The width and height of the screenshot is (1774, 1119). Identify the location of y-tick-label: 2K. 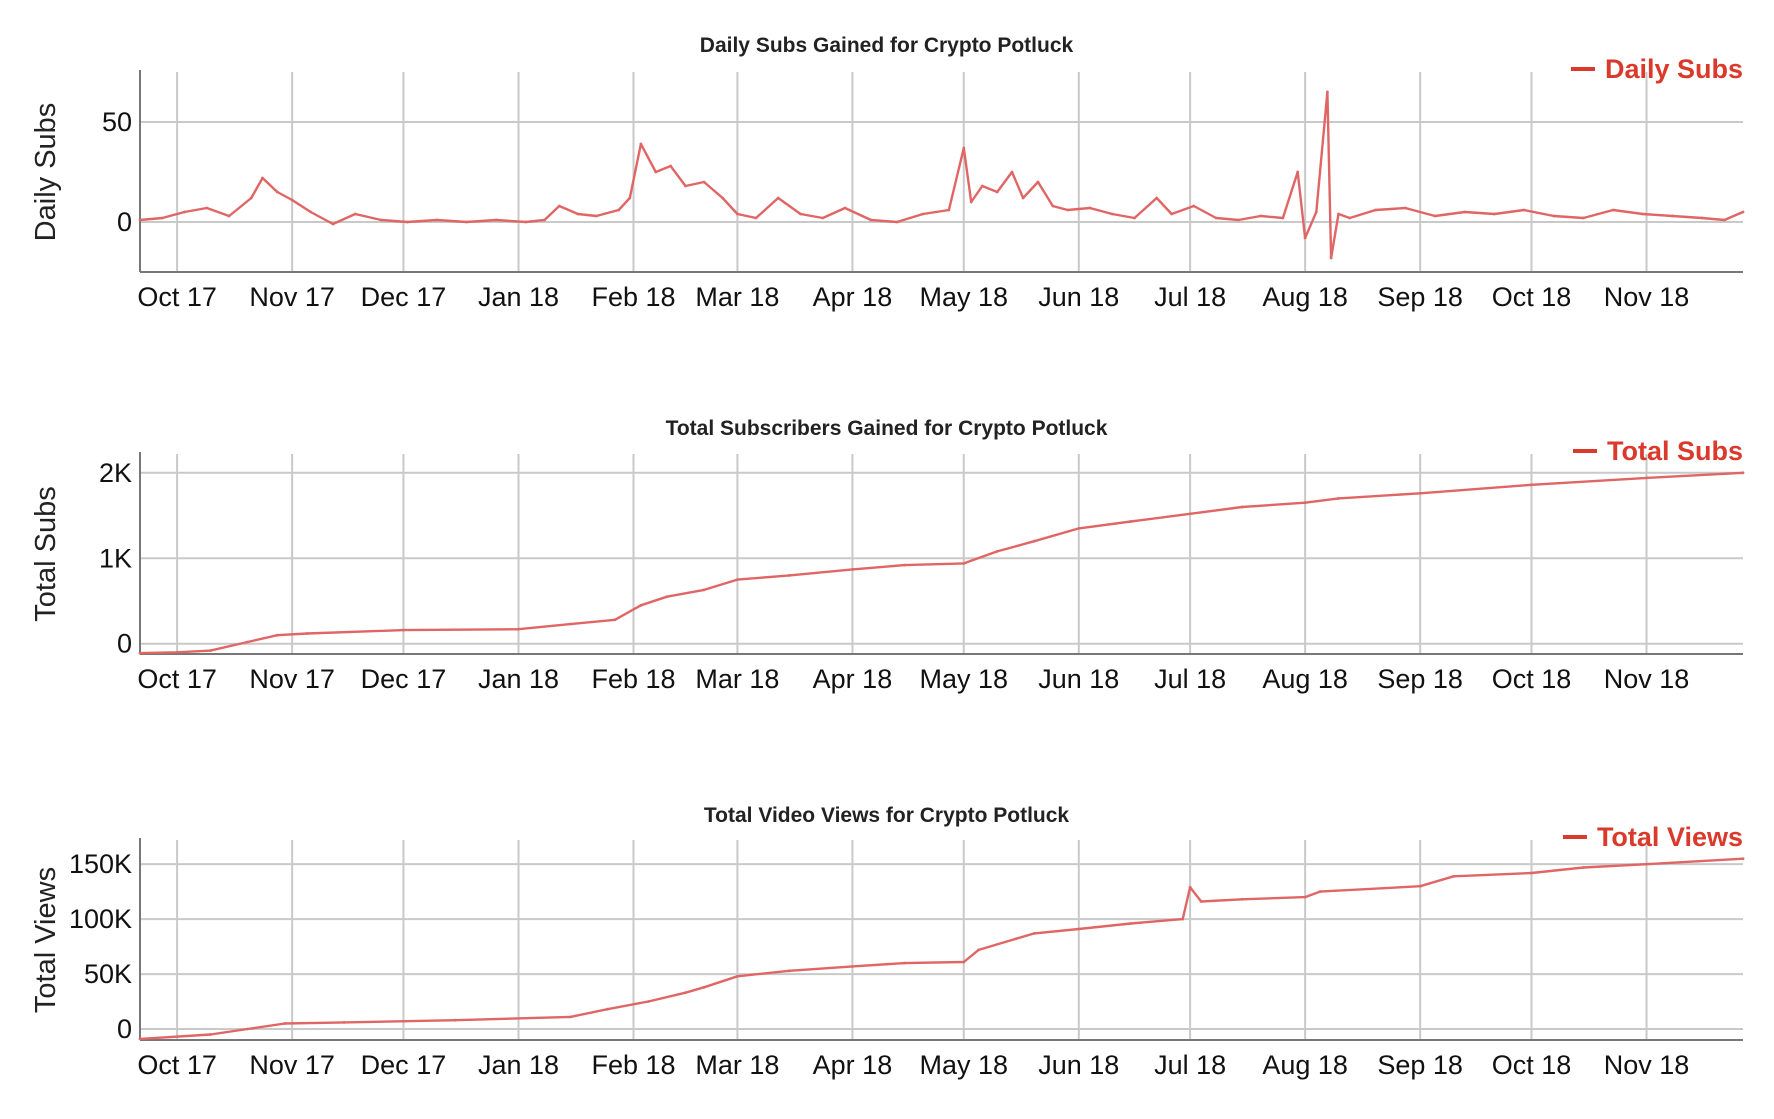
(115, 473).